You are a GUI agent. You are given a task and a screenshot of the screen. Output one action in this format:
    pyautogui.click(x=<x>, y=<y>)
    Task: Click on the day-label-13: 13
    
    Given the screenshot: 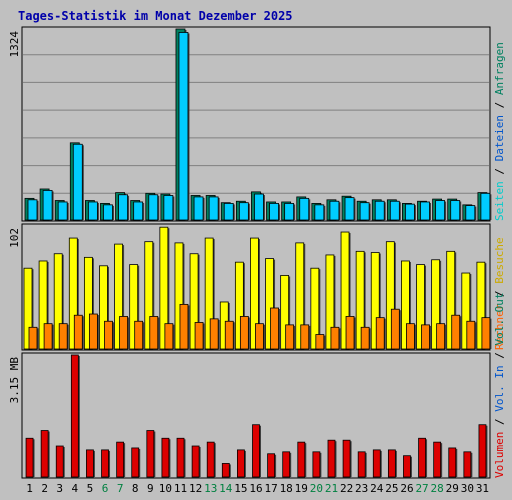 What is the action you would take?
    pyautogui.click(x=210, y=488)
    